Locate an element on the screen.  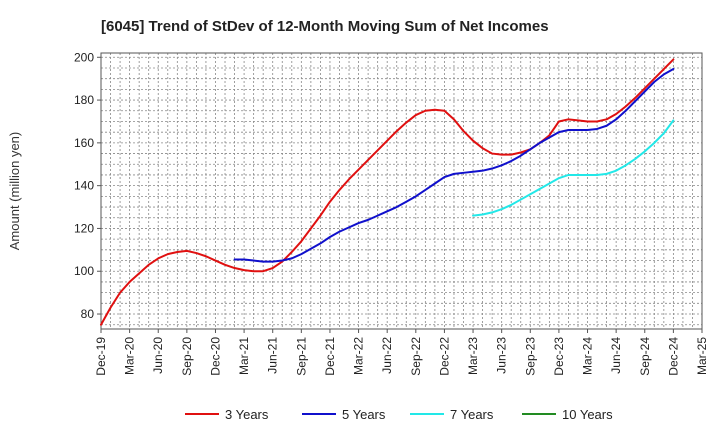
x-tick-label: Jun-23 is located at coordinates (502, 355).